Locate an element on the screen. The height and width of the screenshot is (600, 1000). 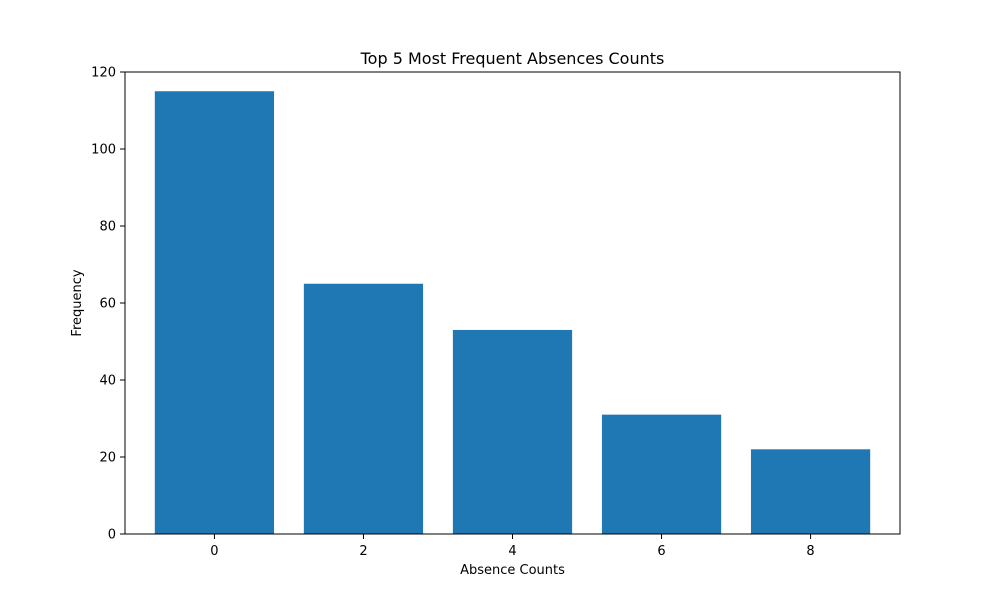
y-tick-label-60: 60 is located at coordinates (107, 304).